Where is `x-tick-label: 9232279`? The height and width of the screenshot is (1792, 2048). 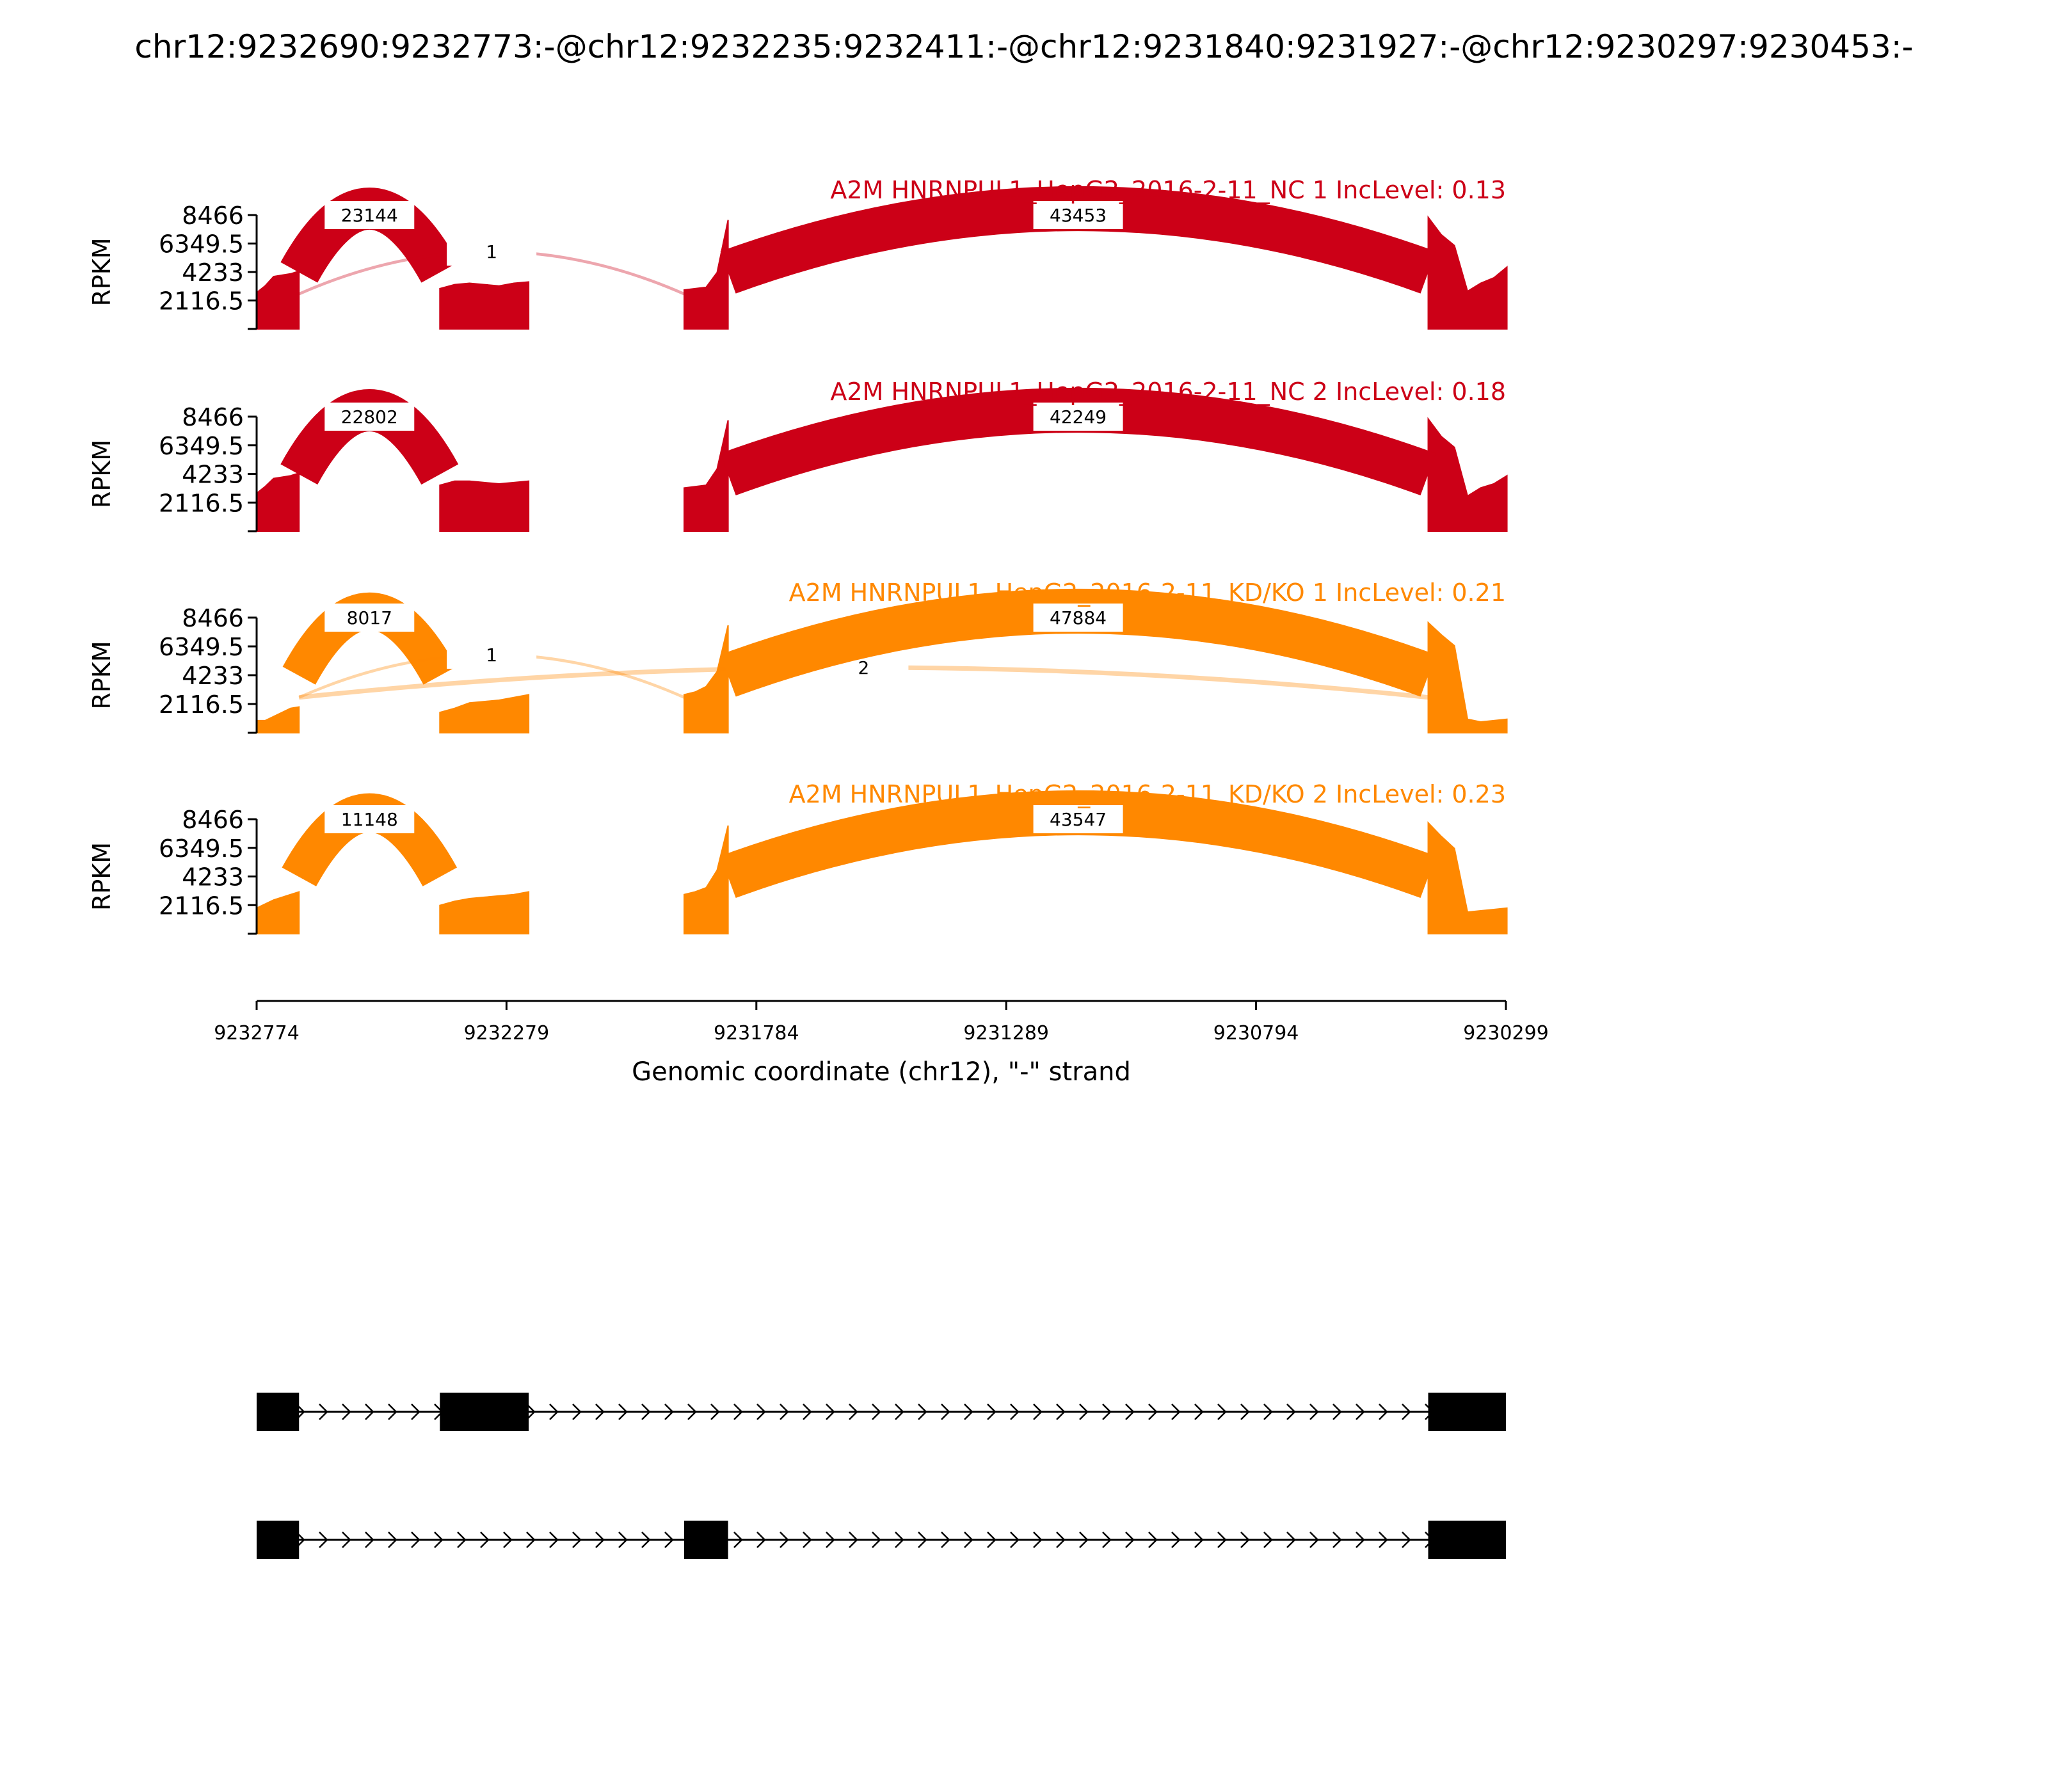 x-tick-label: 9232279 is located at coordinates (507, 1033).